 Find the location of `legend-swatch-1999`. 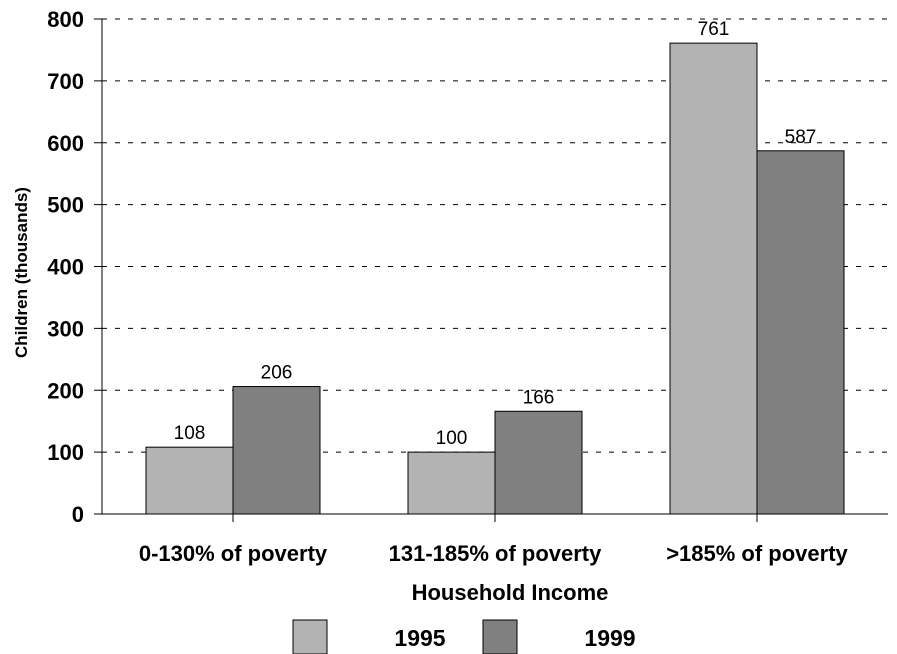

legend-swatch-1999 is located at coordinates (500, 636).